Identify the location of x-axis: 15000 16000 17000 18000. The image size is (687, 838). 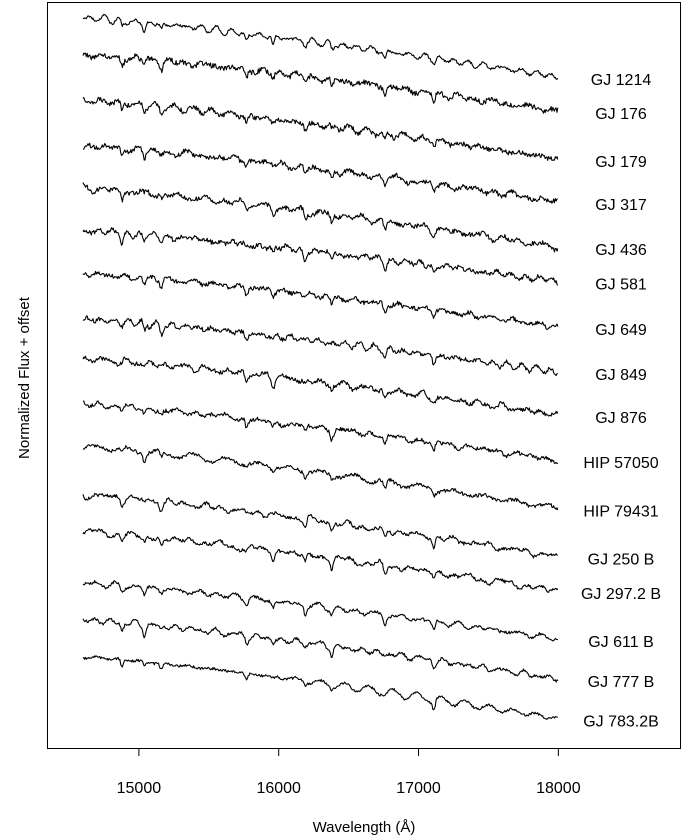
(349, 772).